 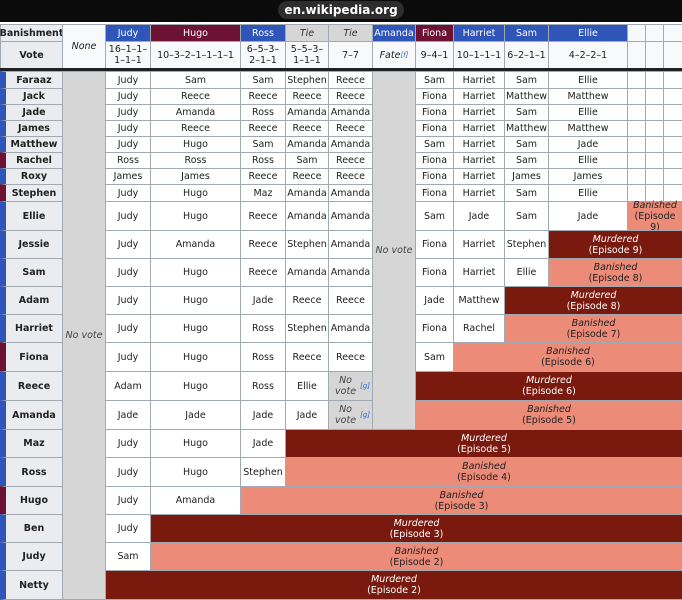 I want to click on text: No vote, so click(x=346, y=415).